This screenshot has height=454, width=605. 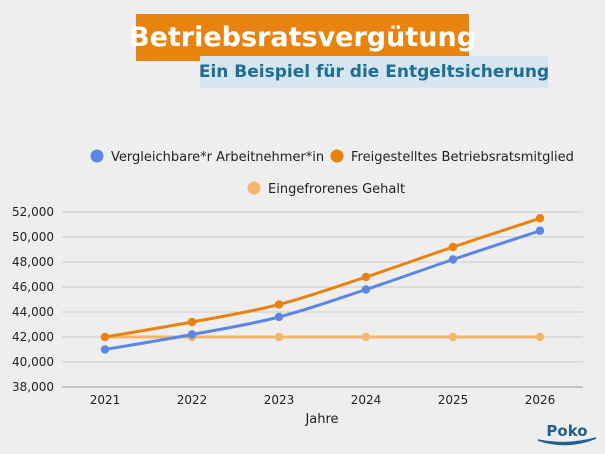 I want to click on legend-label: Eingefrorenes Gehalt, so click(x=336, y=189).